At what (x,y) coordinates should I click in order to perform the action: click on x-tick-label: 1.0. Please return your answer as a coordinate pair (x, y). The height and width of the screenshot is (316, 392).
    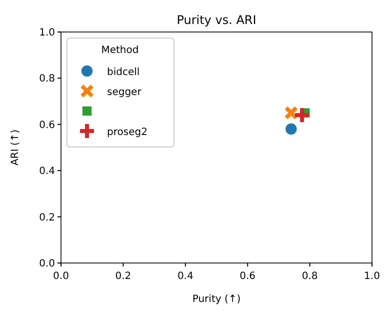
    Looking at the image, I should click on (372, 276).